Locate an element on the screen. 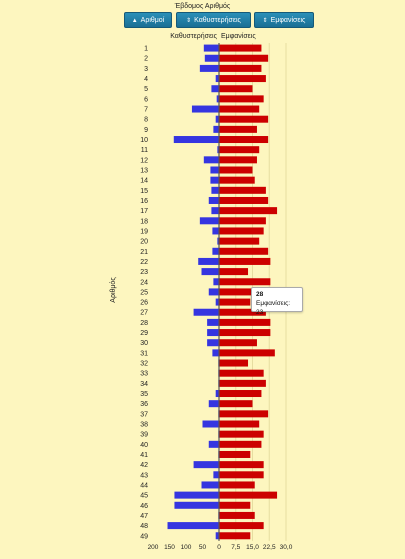  category-label: 13 is located at coordinates (144, 171).